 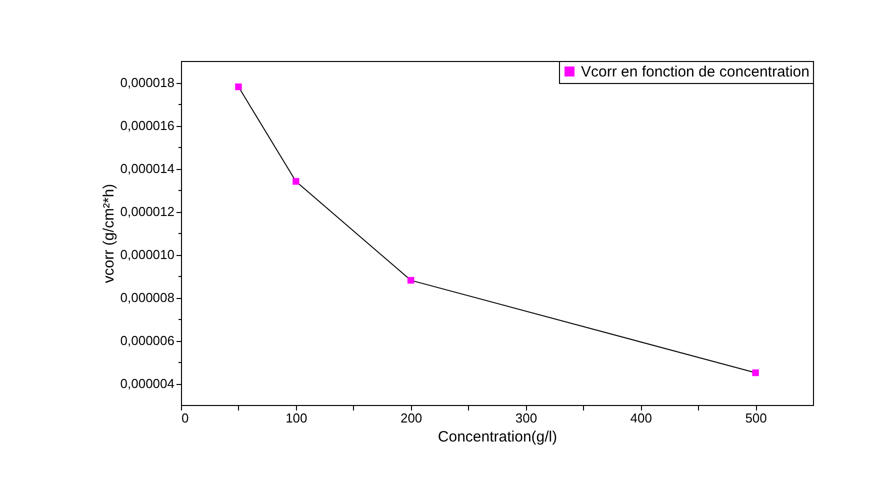 I want to click on y-tick-label: 0,000008, so click(x=147, y=297).